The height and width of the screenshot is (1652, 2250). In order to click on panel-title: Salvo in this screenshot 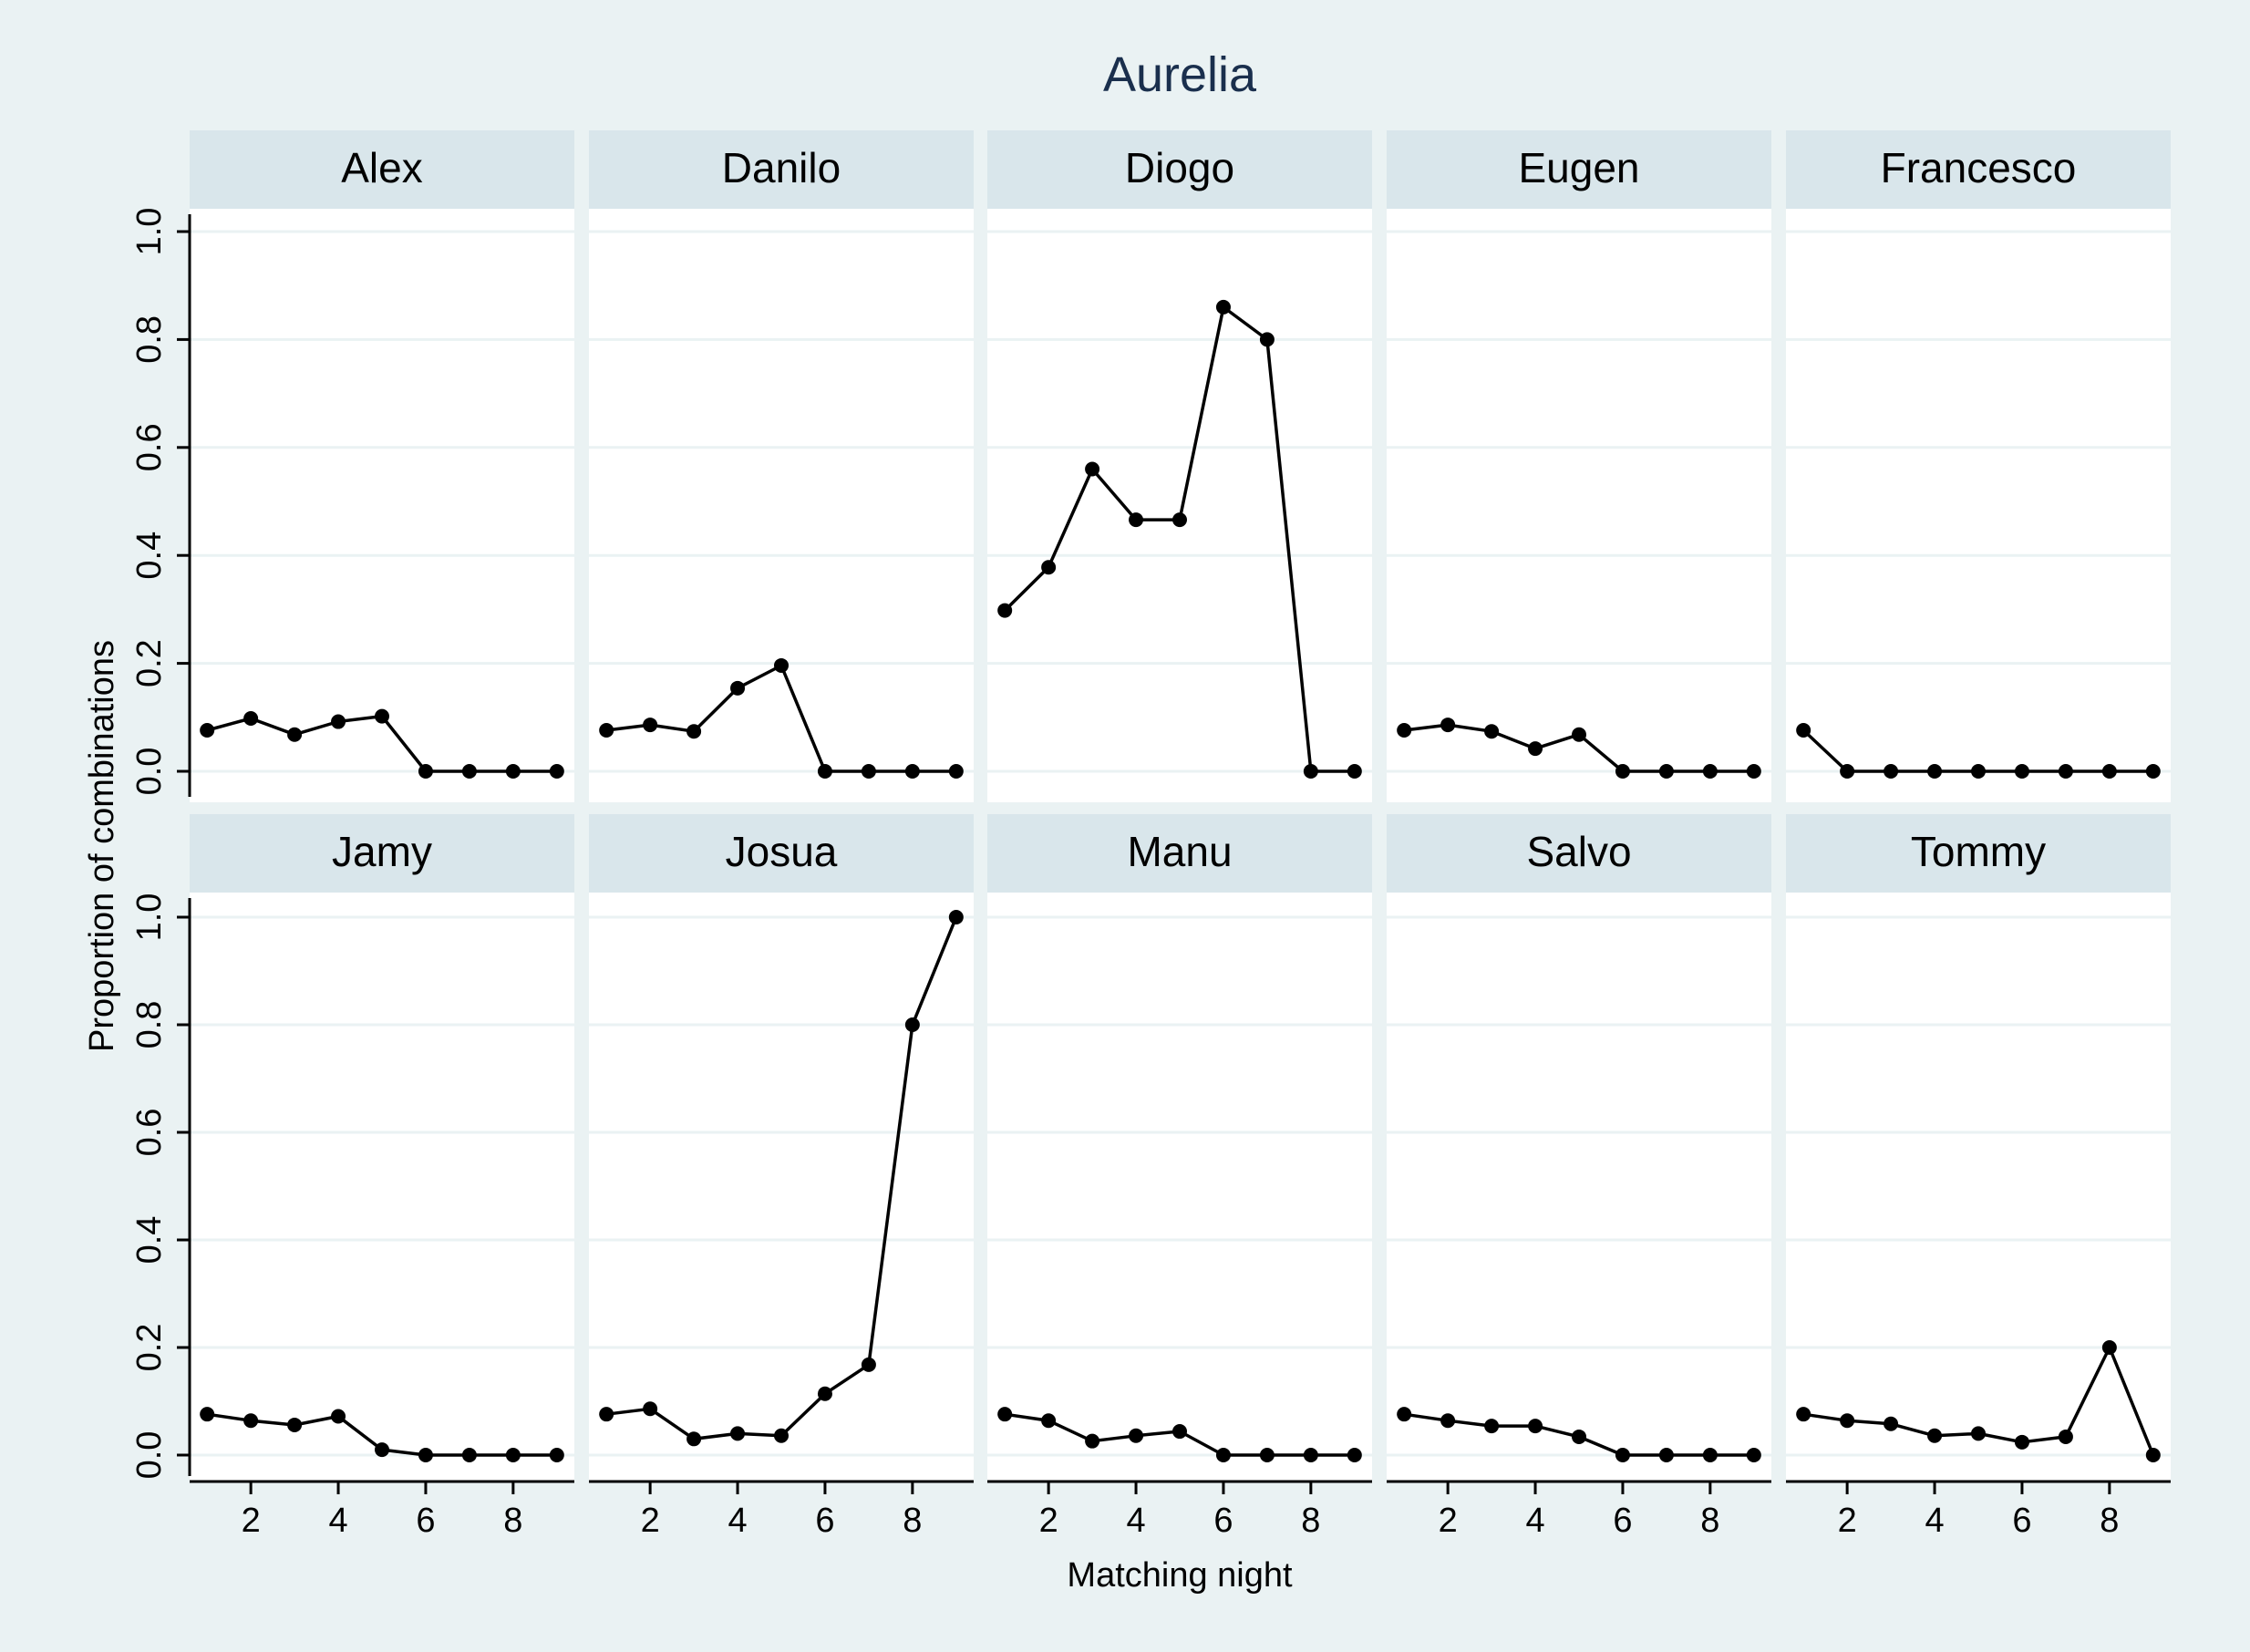, I will do `click(1578, 851)`.